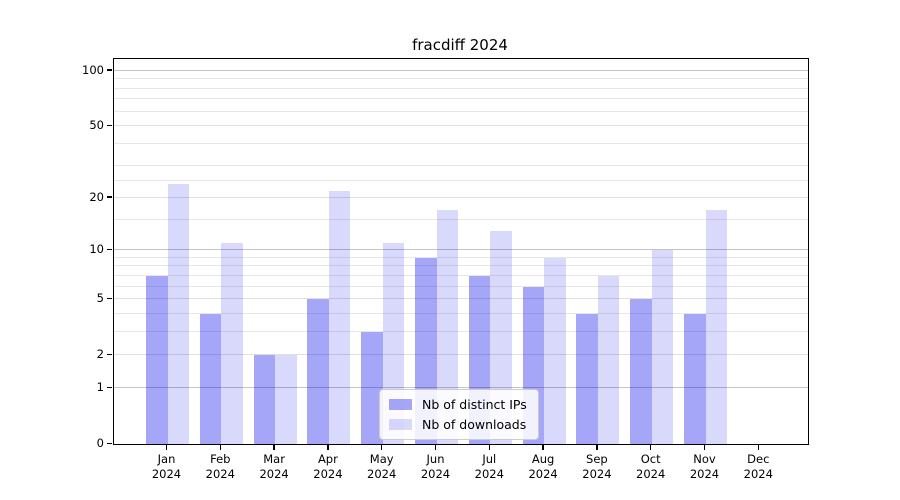 This screenshot has height=500, width=900. What do you see at coordinates (210, 378) in the screenshot?
I see `bar-ips-feb` at bounding box center [210, 378].